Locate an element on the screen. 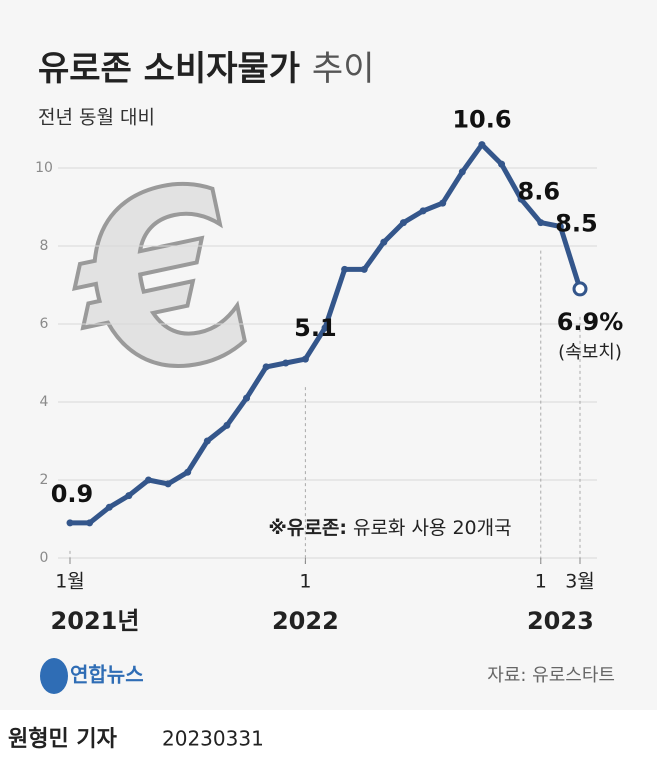  title-suffix: 추이 is located at coordinates (343, 69).